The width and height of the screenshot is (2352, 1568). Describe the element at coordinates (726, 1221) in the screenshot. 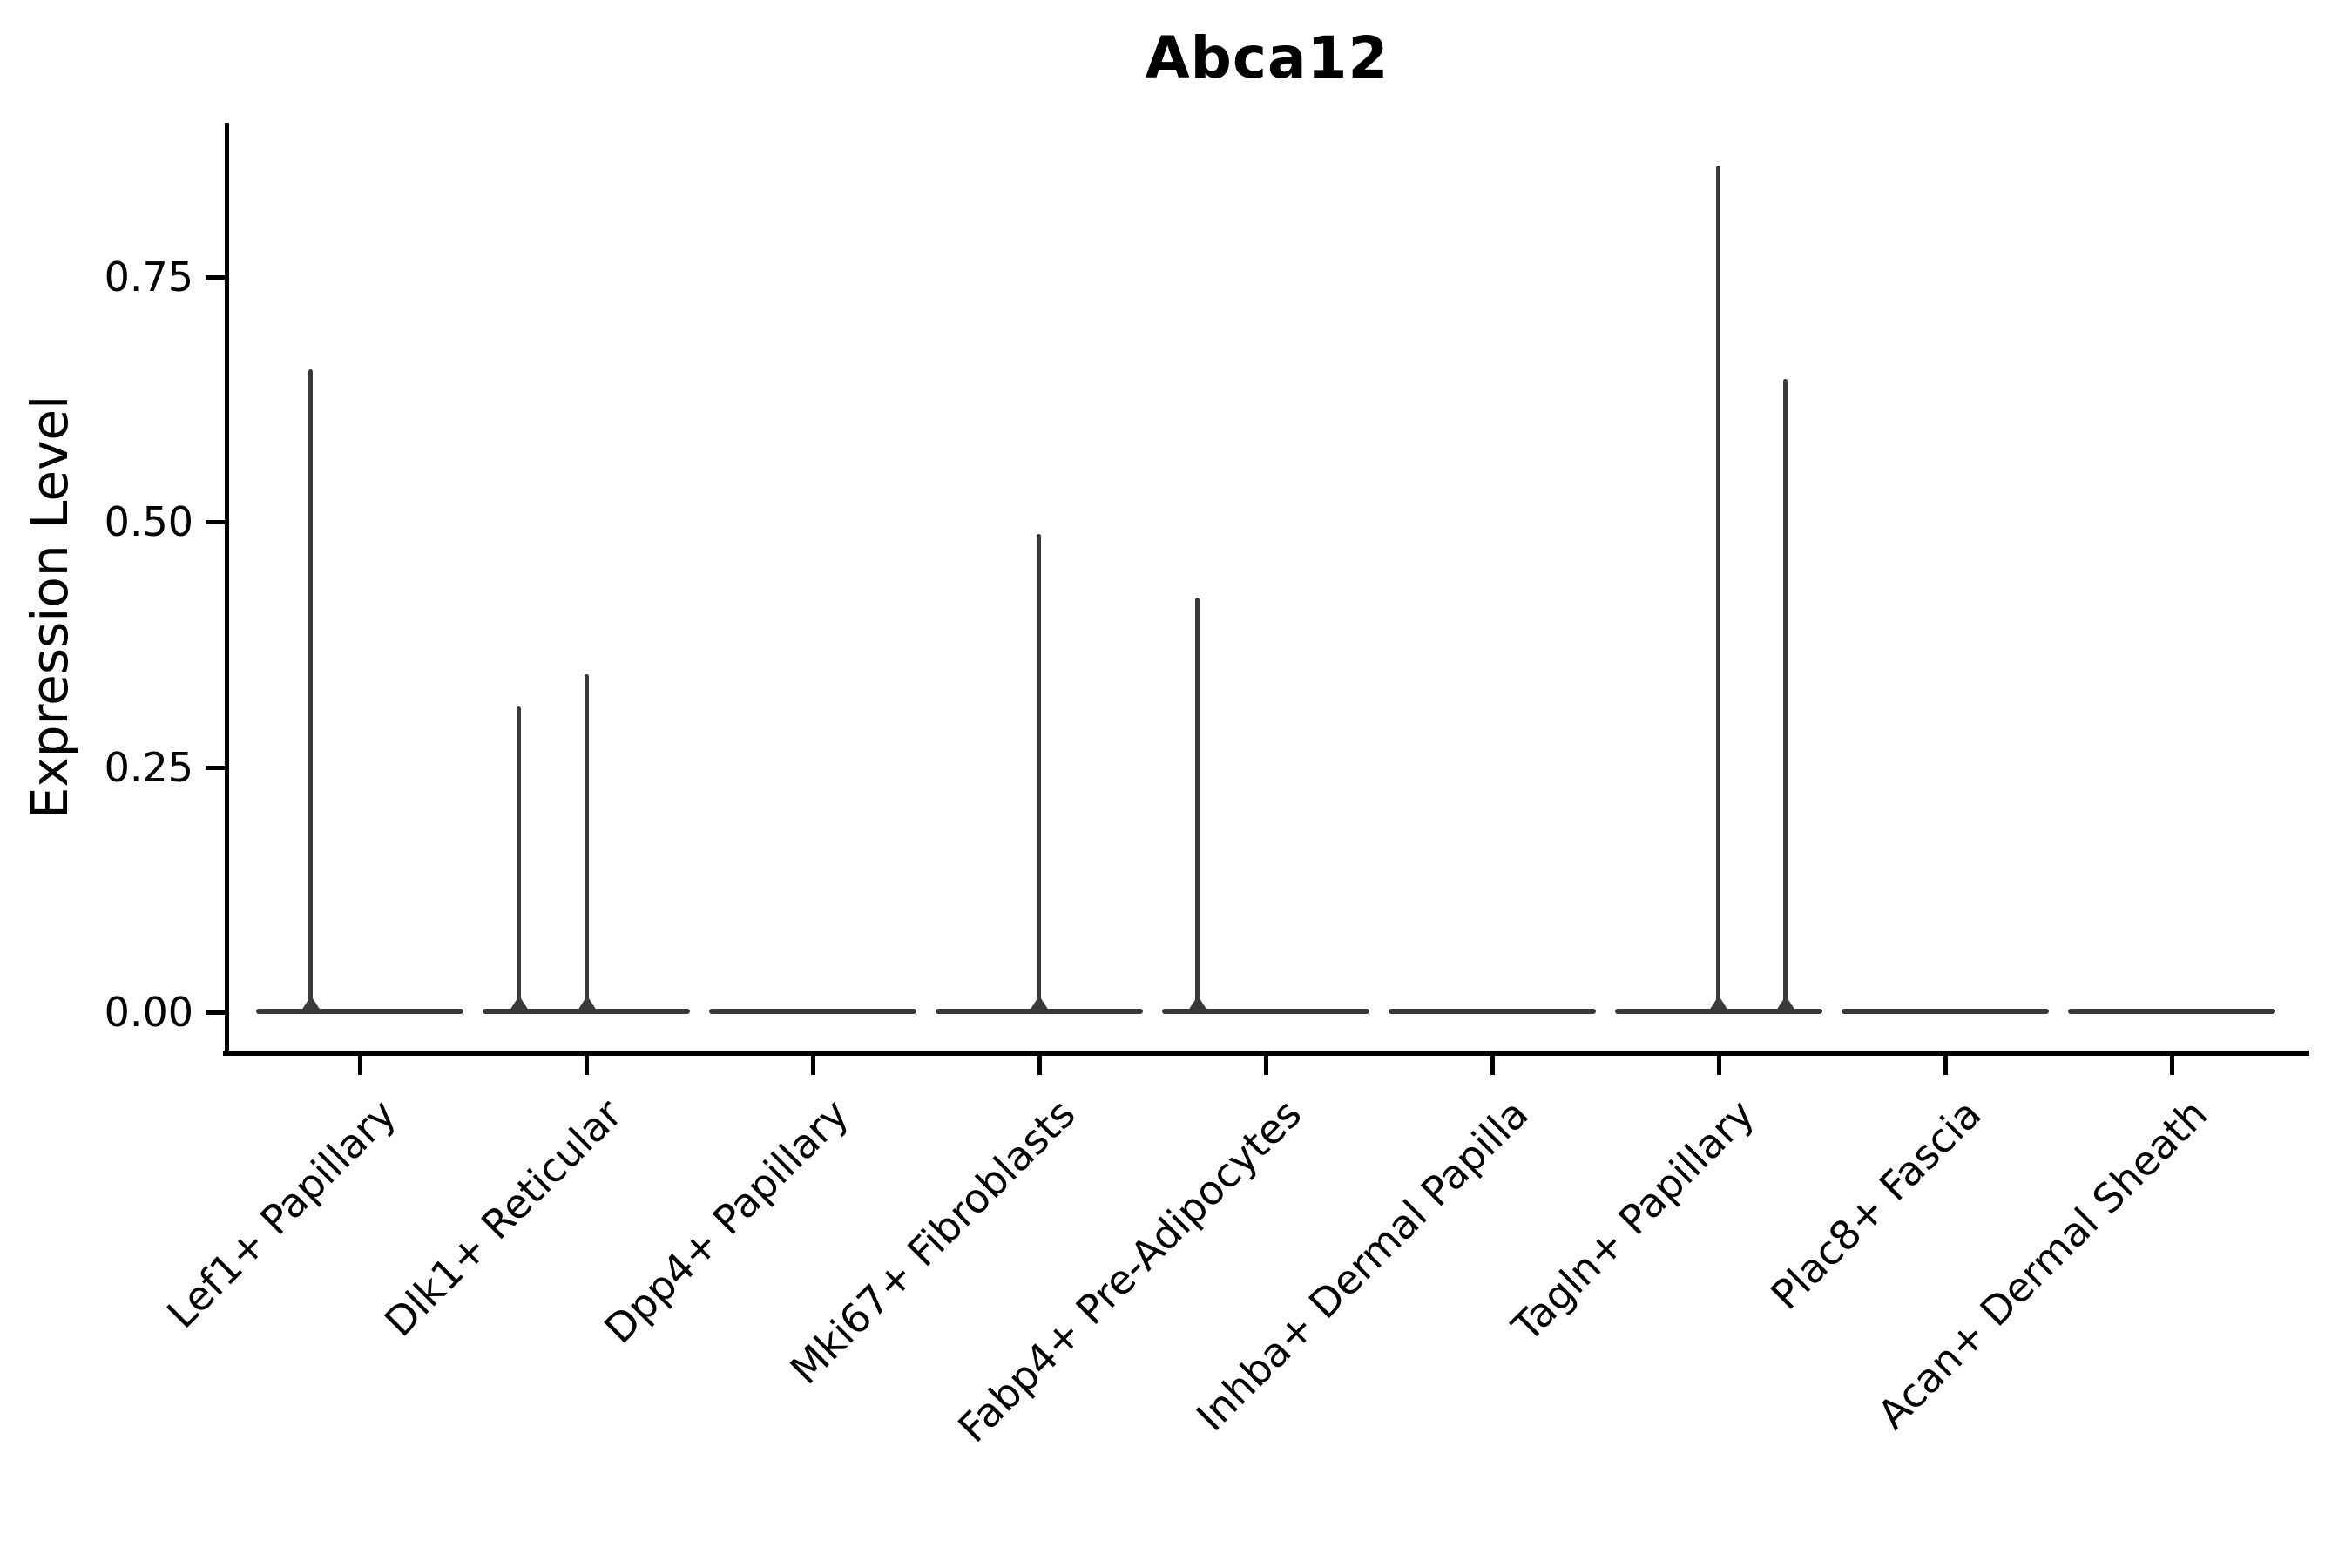

I see `x-tick-label: Dpp4+ Papillary` at that location.